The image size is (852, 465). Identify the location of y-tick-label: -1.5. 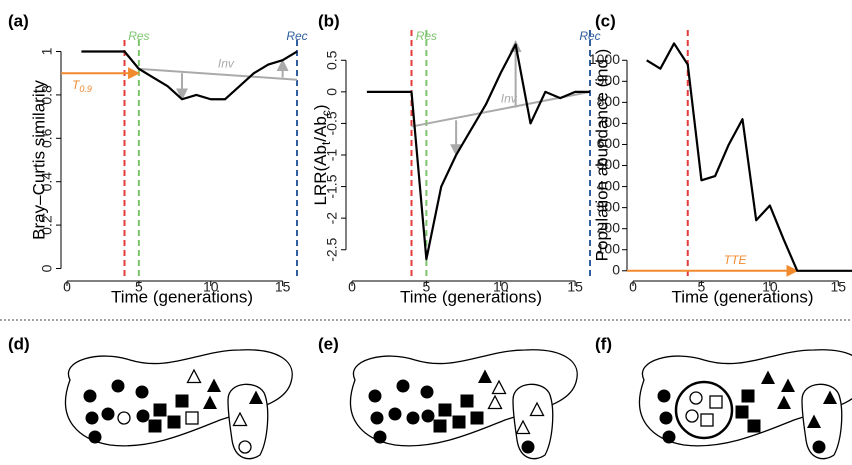
(332, 186).